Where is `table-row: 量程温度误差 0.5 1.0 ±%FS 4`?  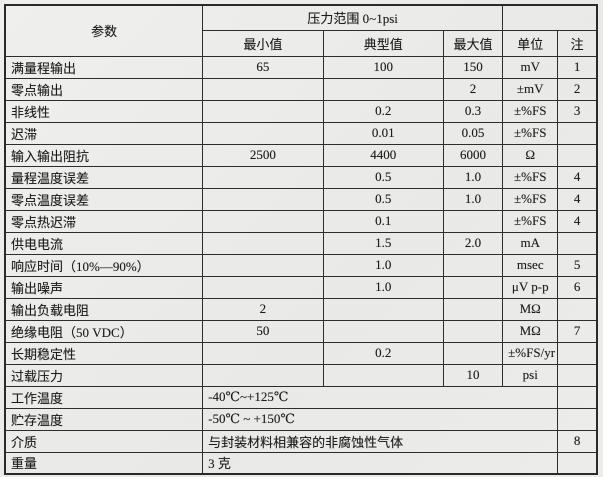 table-row: 量程温度误差 0.5 1.0 ±%FS 4 is located at coordinates (301, 177).